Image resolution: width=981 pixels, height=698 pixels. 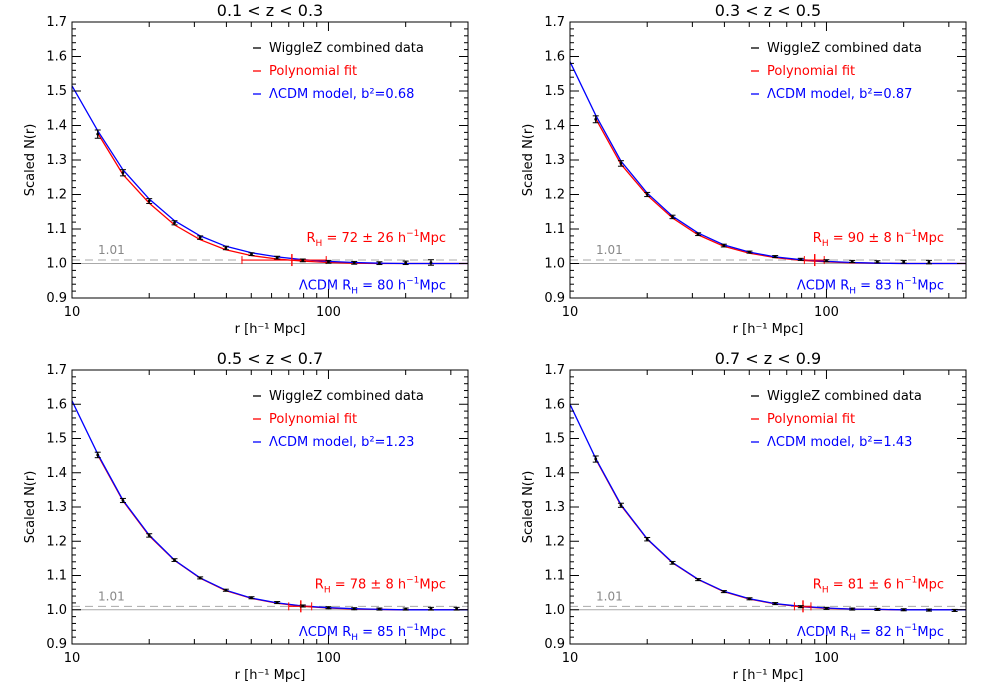 What do you see at coordinates (282, 532) in the screenshot?
I see `polynomial-fit-line` at bounding box center [282, 532].